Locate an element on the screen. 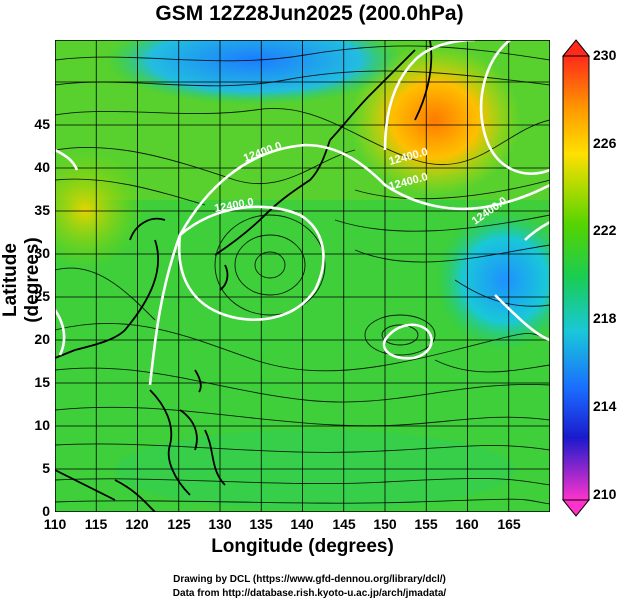  y-tick-label: 10 is located at coordinates (42, 425).